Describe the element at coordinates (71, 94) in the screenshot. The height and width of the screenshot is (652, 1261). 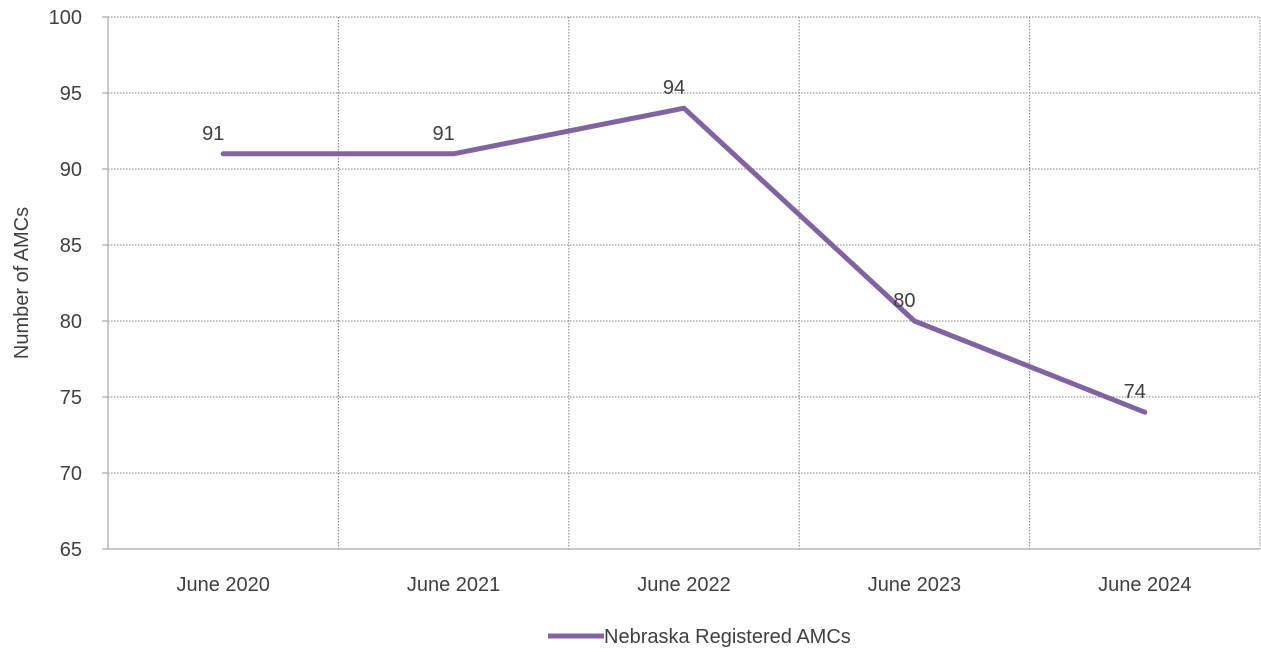
I see `y-tick-label: 95` at that location.